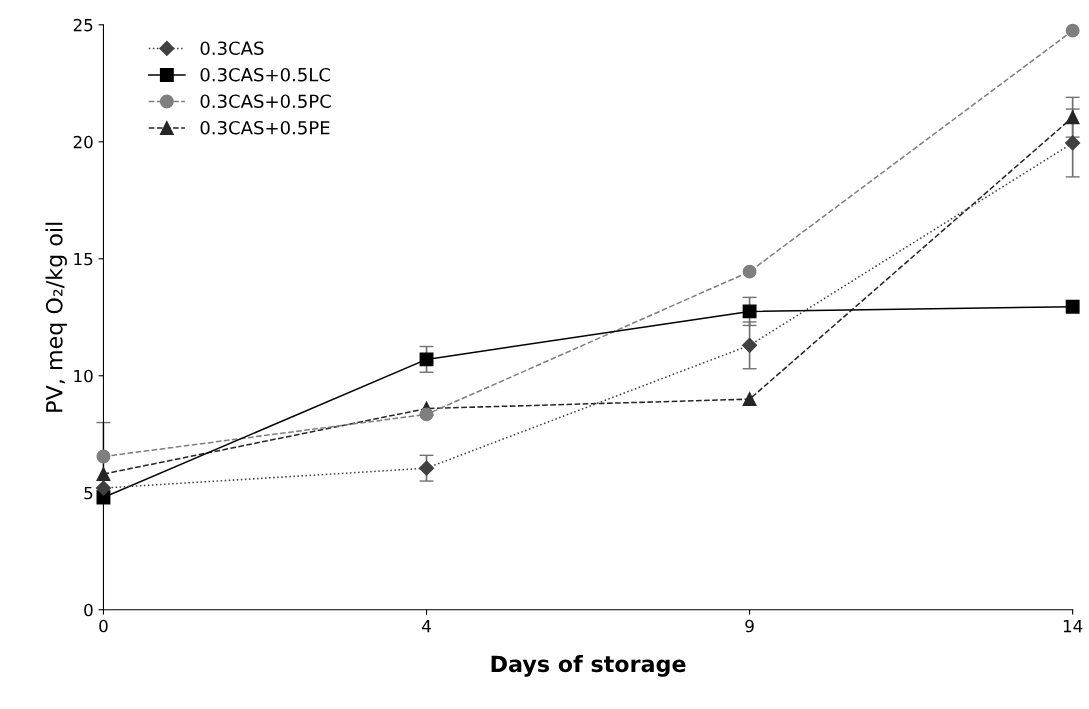 The height and width of the screenshot is (709, 1089). What do you see at coordinates (265, 127) in the screenshot?
I see `legend-label: 0.3CAS+0.5PE` at bounding box center [265, 127].